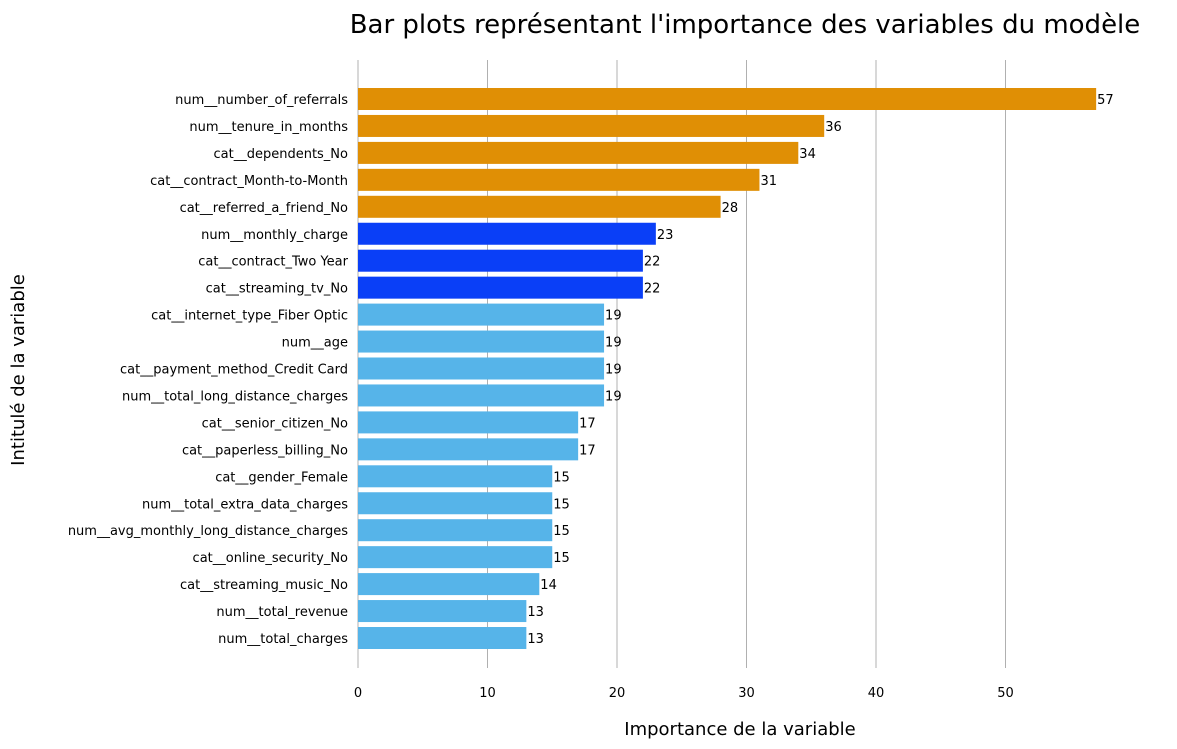 This screenshot has height=749, width=1177. I want to click on x-tick-label: 0, so click(358, 693).